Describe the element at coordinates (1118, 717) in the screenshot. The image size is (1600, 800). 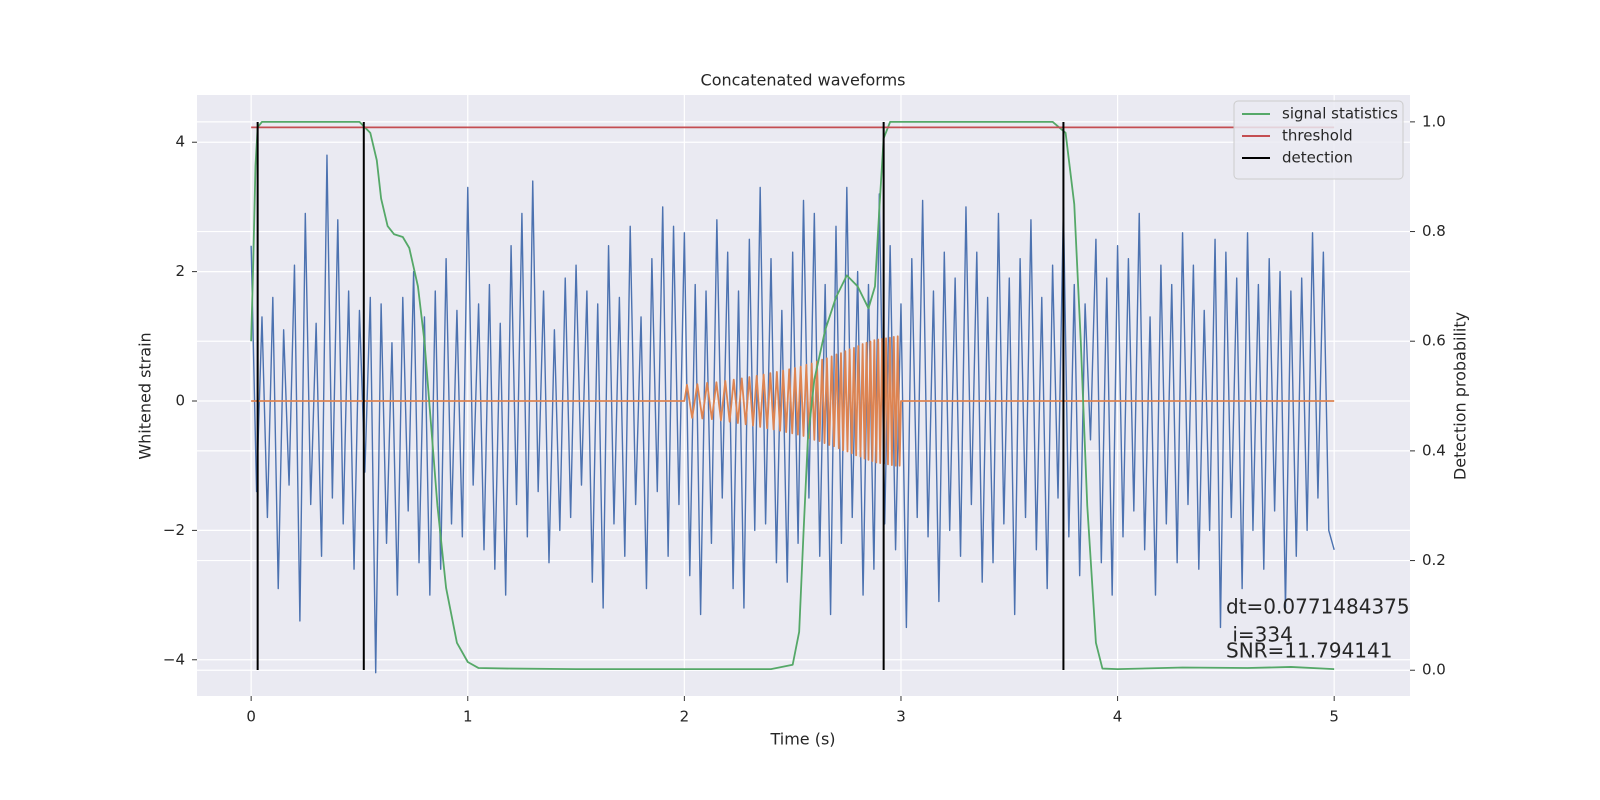
I see `x-tick-label: 4` at that location.